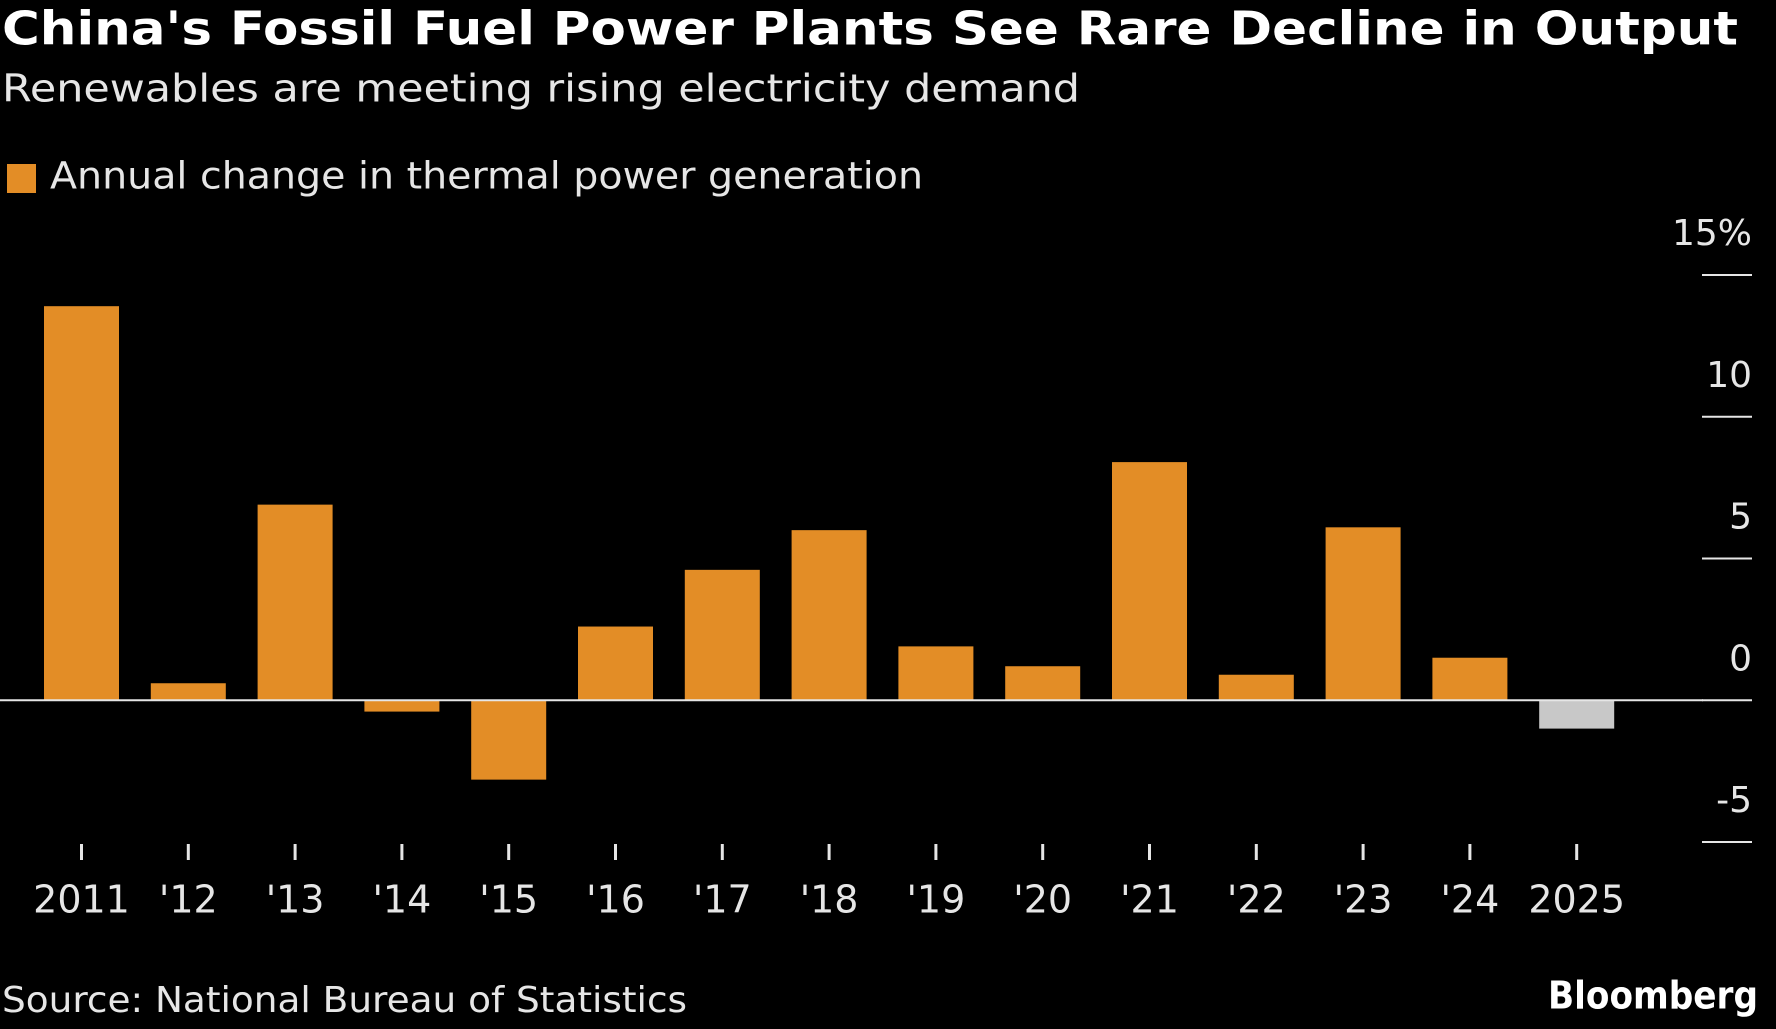 The width and height of the screenshot is (1776, 1029). I want to click on y-tick-label: 10, so click(1729, 375).